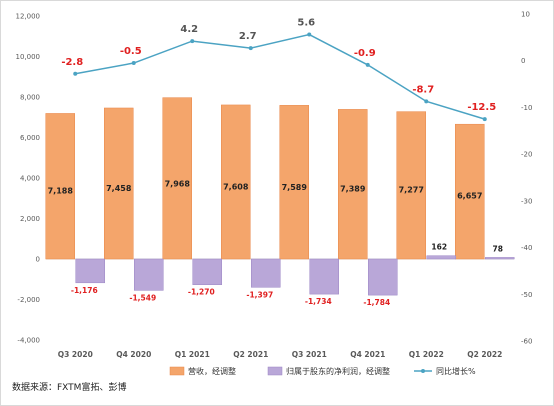  Describe the element at coordinates (178, 183) in the screenshot. I see `revenue-data-label: 7,968` at that location.